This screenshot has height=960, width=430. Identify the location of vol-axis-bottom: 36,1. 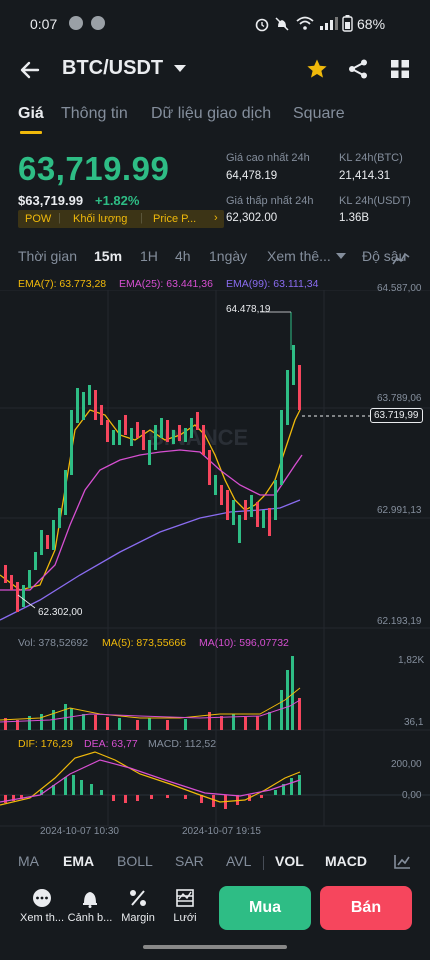
(414, 722).